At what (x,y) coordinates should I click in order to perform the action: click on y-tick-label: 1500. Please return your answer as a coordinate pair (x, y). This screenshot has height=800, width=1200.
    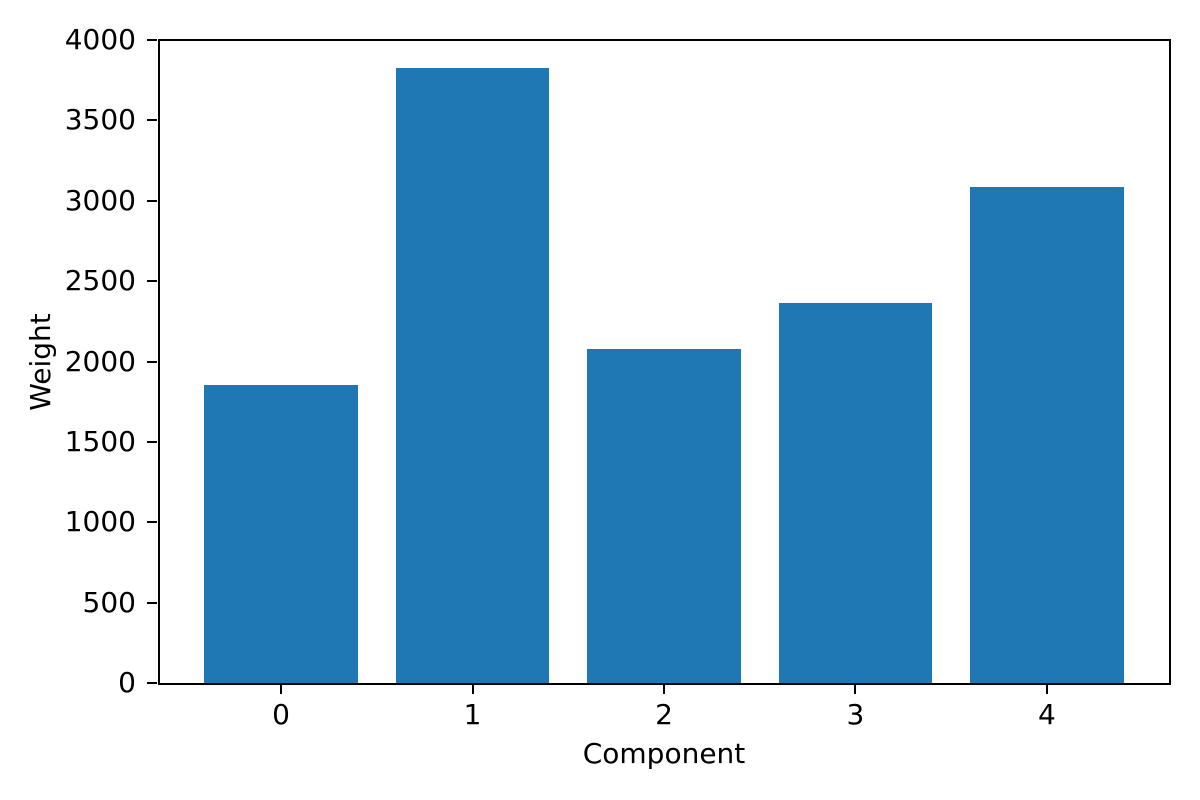
    Looking at the image, I should click on (100, 441).